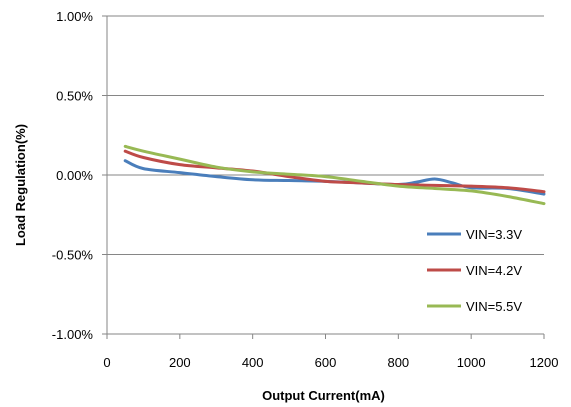  What do you see at coordinates (323, 395) in the screenshot?
I see `x-axis-title: Output Current(mA)` at bounding box center [323, 395].